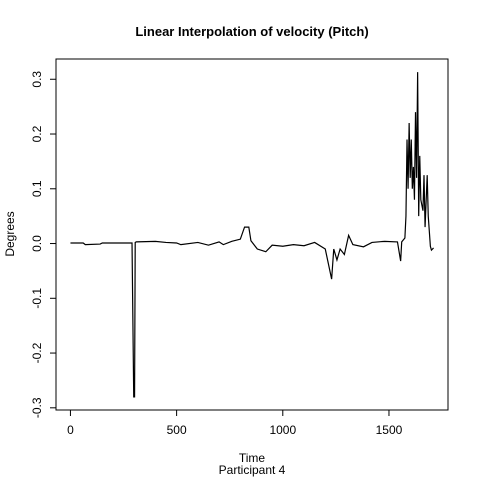 The height and width of the screenshot is (480, 480). I want to click on x-tick-label: 0, so click(70, 430).